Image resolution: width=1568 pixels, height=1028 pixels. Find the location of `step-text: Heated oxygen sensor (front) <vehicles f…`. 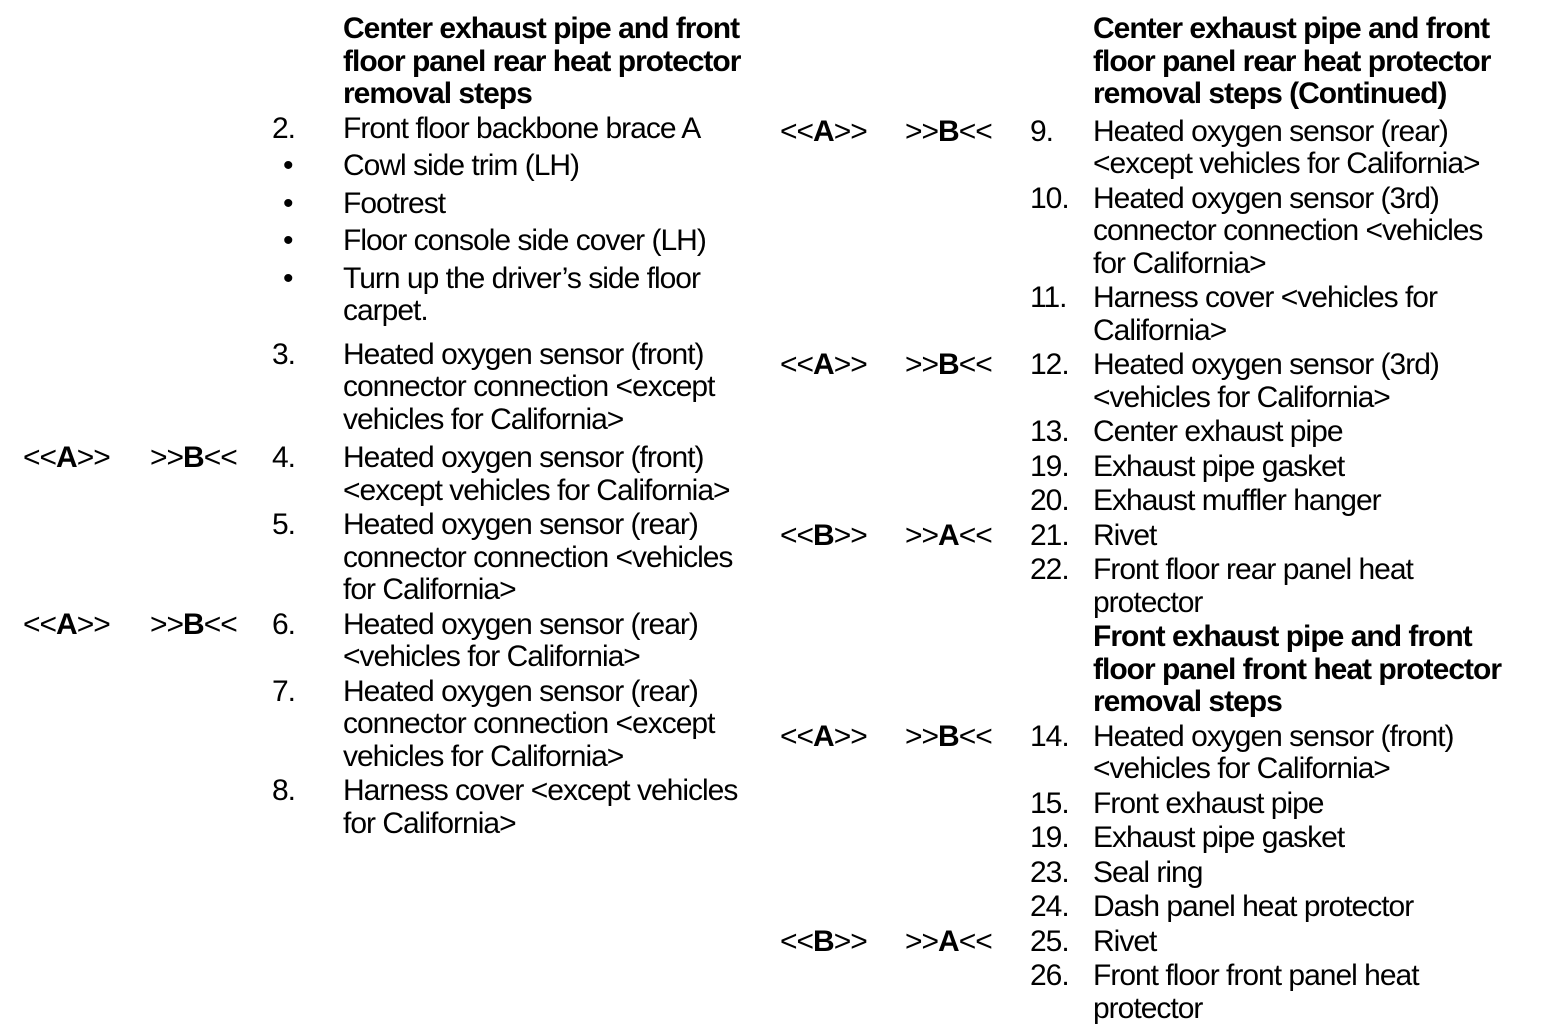

step-text: Heated oxygen sensor (front) <vehicles f… is located at coordinates (1274, 752).